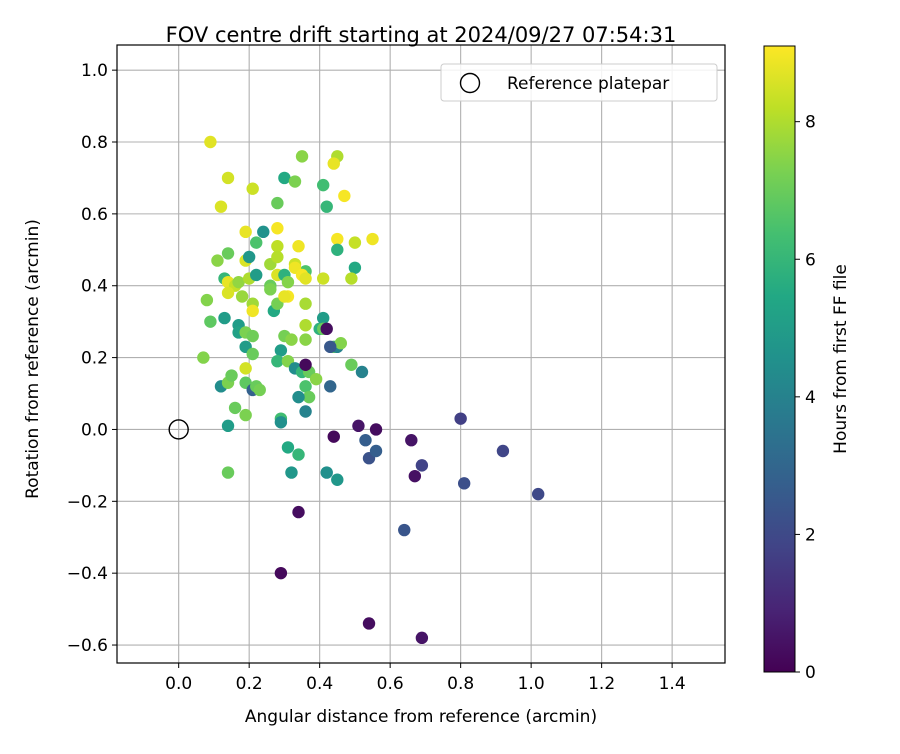  I want to click on y-axis-ticks: −0.6 −0.4 −0.2 0.0 0.2 0.4 0.6 0.8 1.0, so click(92, 358).